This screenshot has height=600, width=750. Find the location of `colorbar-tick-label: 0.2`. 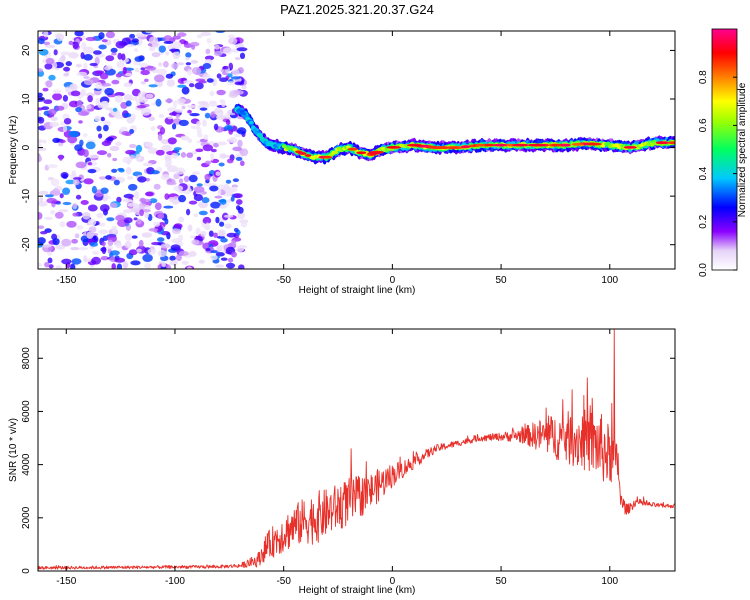

colorbar-tick-label: 0.2 is located at coordinates (703, 221).